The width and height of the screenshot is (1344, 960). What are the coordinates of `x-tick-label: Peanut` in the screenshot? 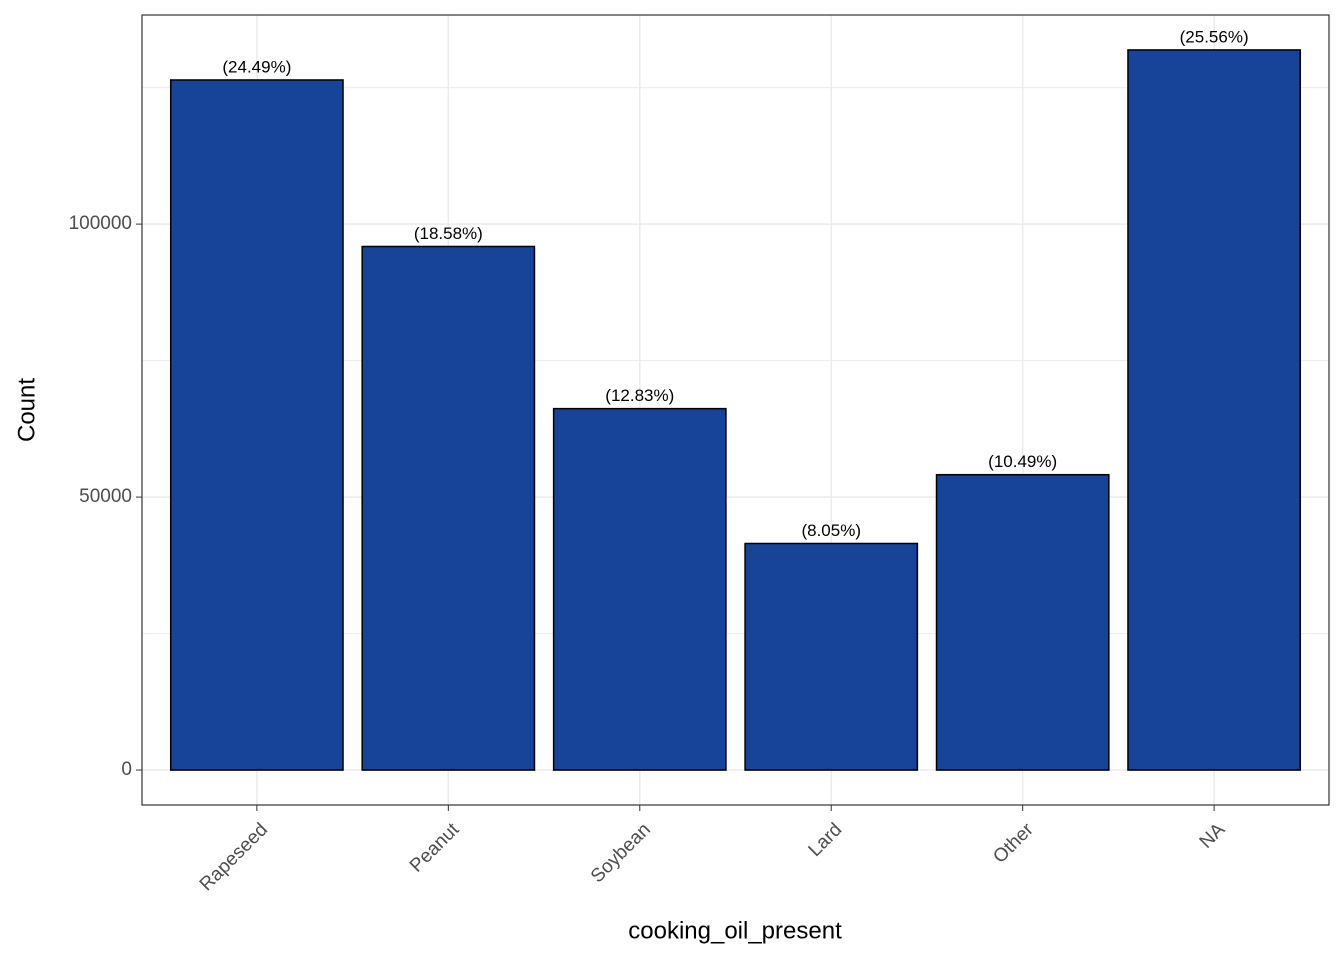 It's located at (435, 848).